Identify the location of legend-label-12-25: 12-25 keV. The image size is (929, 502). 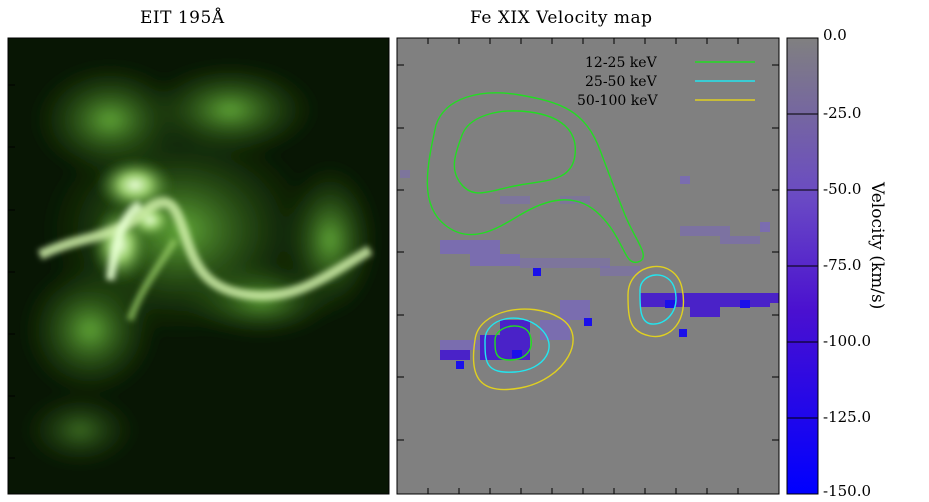
(621, 63).